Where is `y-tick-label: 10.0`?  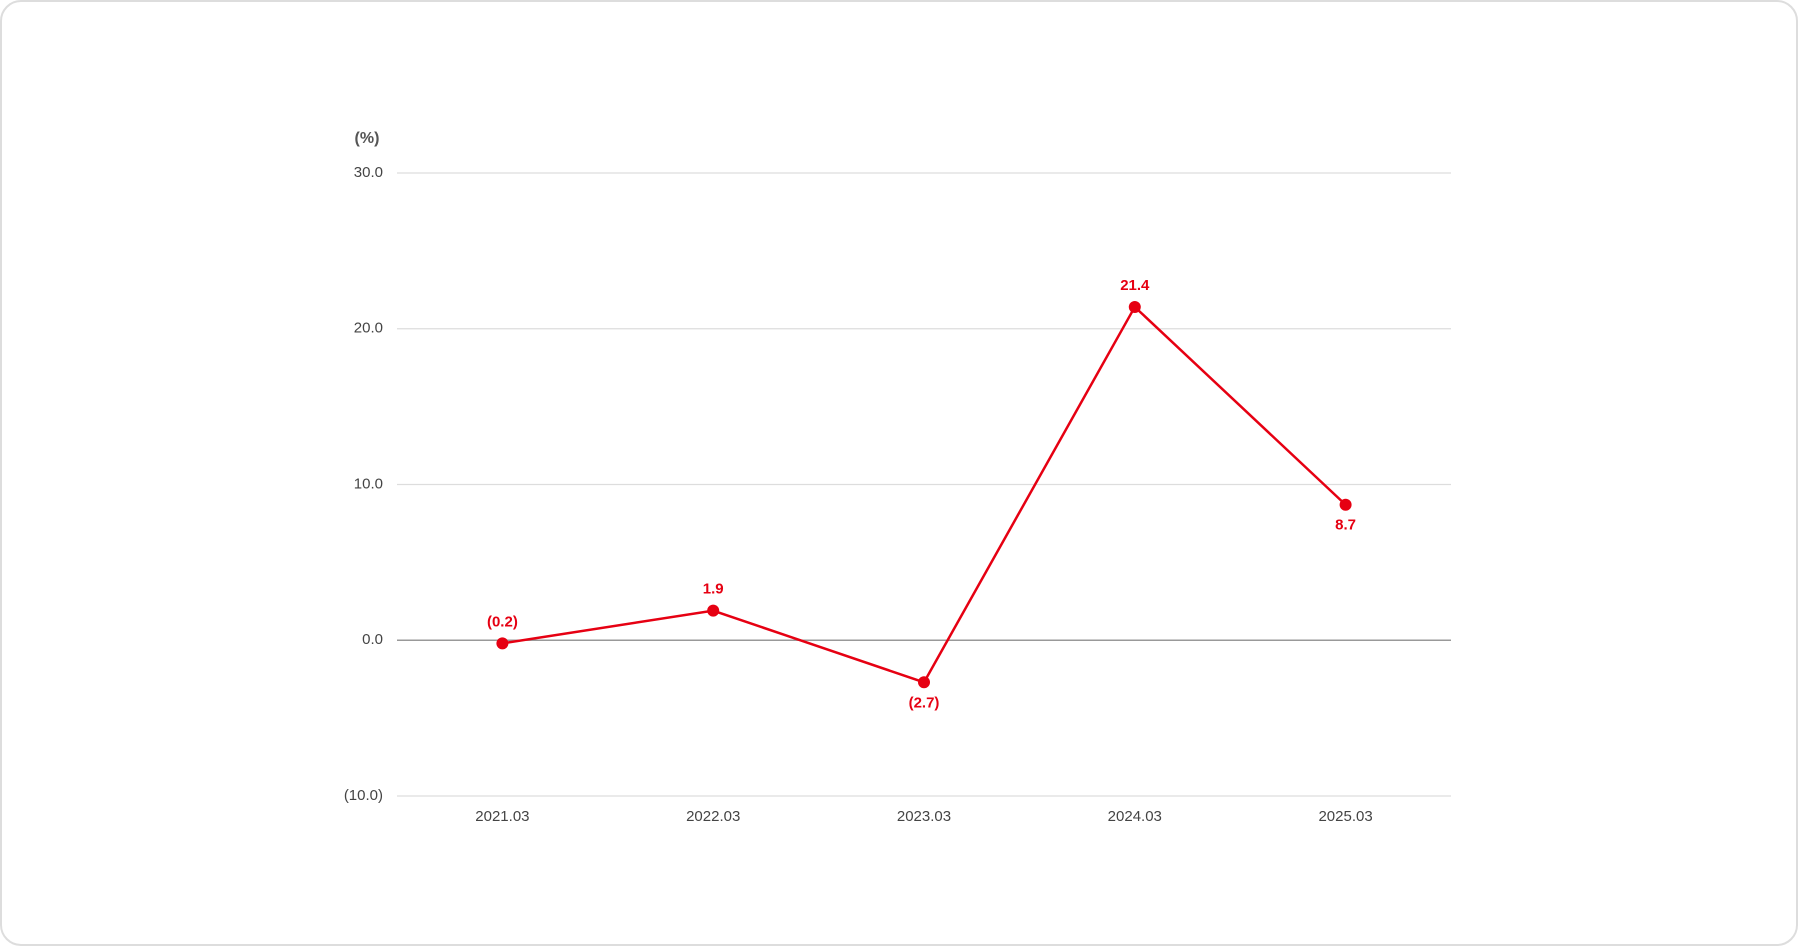
y-tick-label: 10.0 is located at coordinates (368, 483).